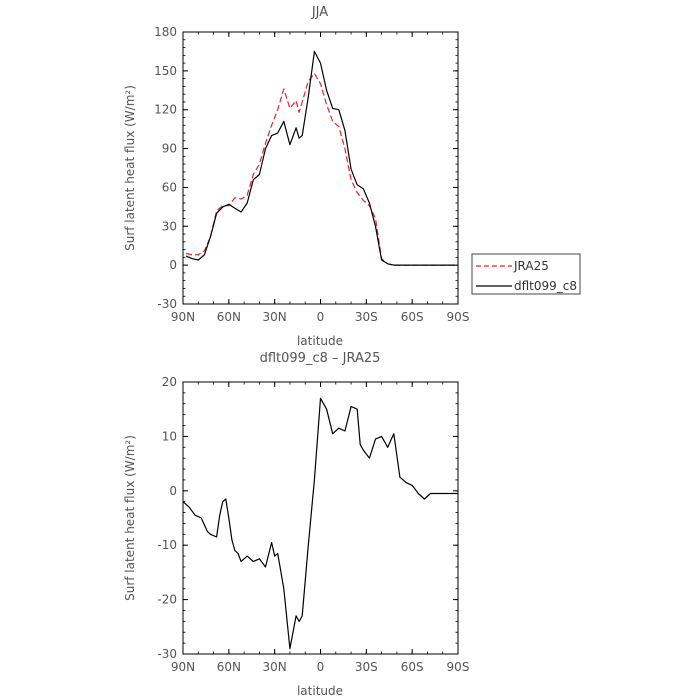  Describe the element at coordinates (169, 187) in the screenshot. I see `top-ytick-label: 60` at that location.